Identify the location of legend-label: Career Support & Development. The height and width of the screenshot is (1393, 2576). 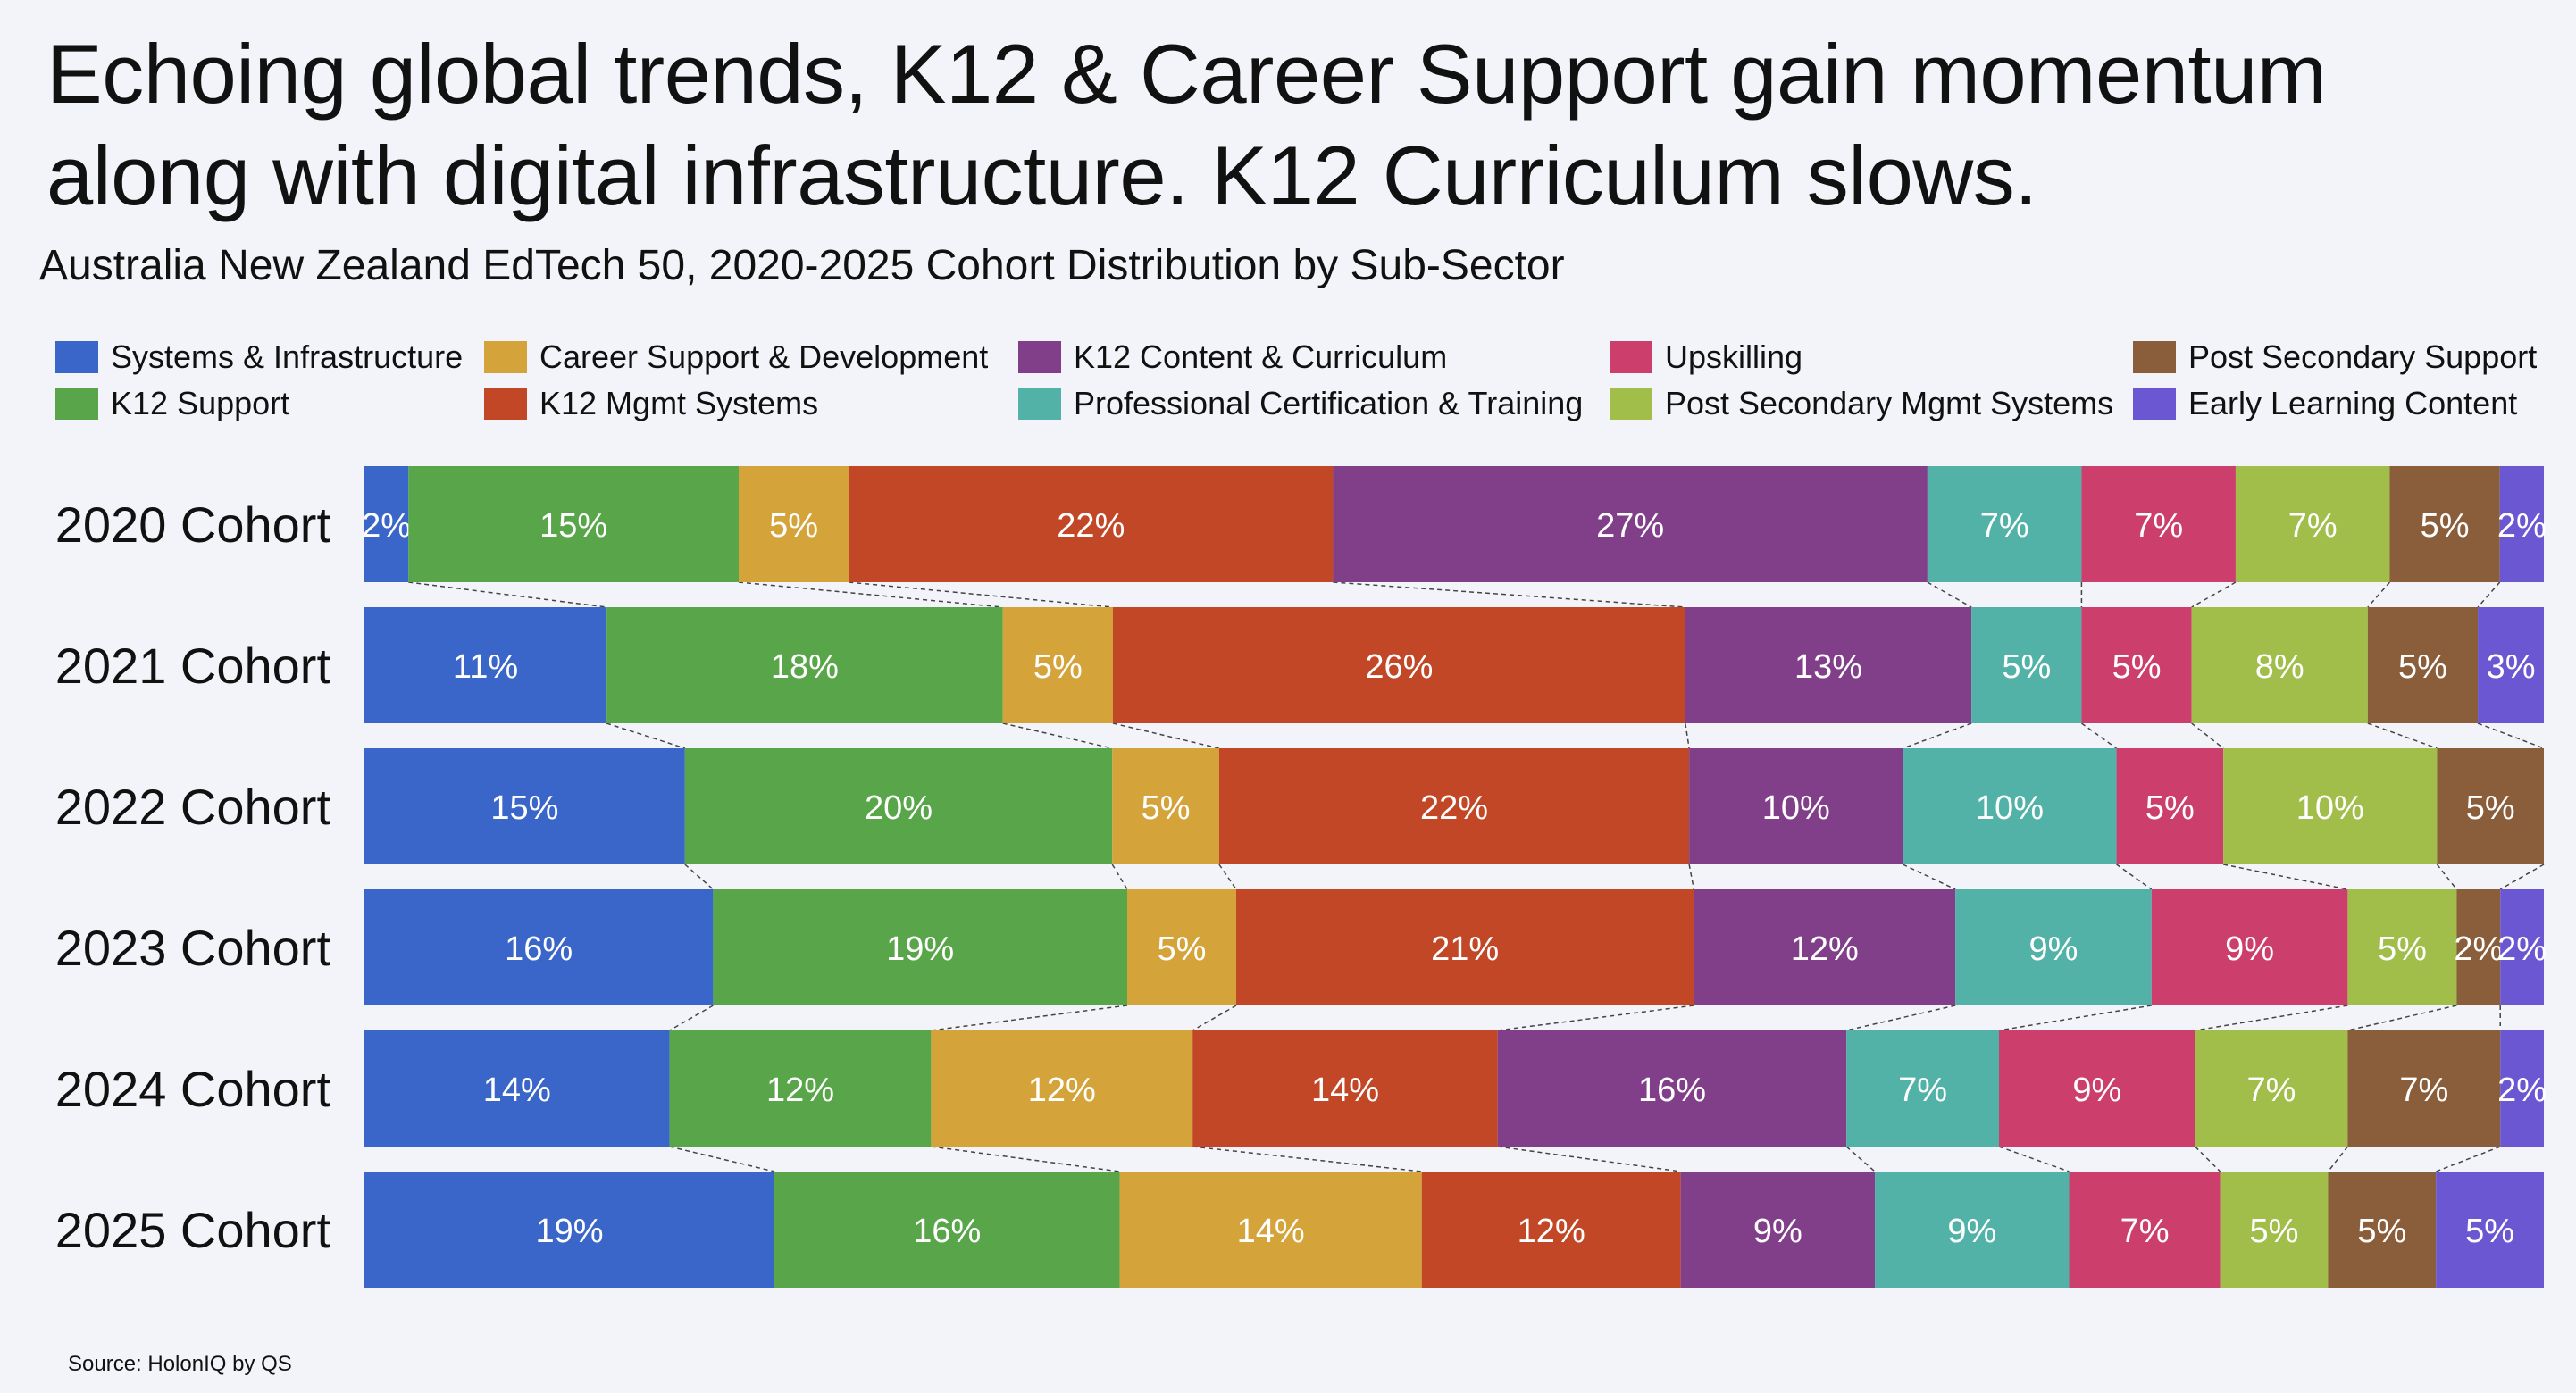
(764, 356).